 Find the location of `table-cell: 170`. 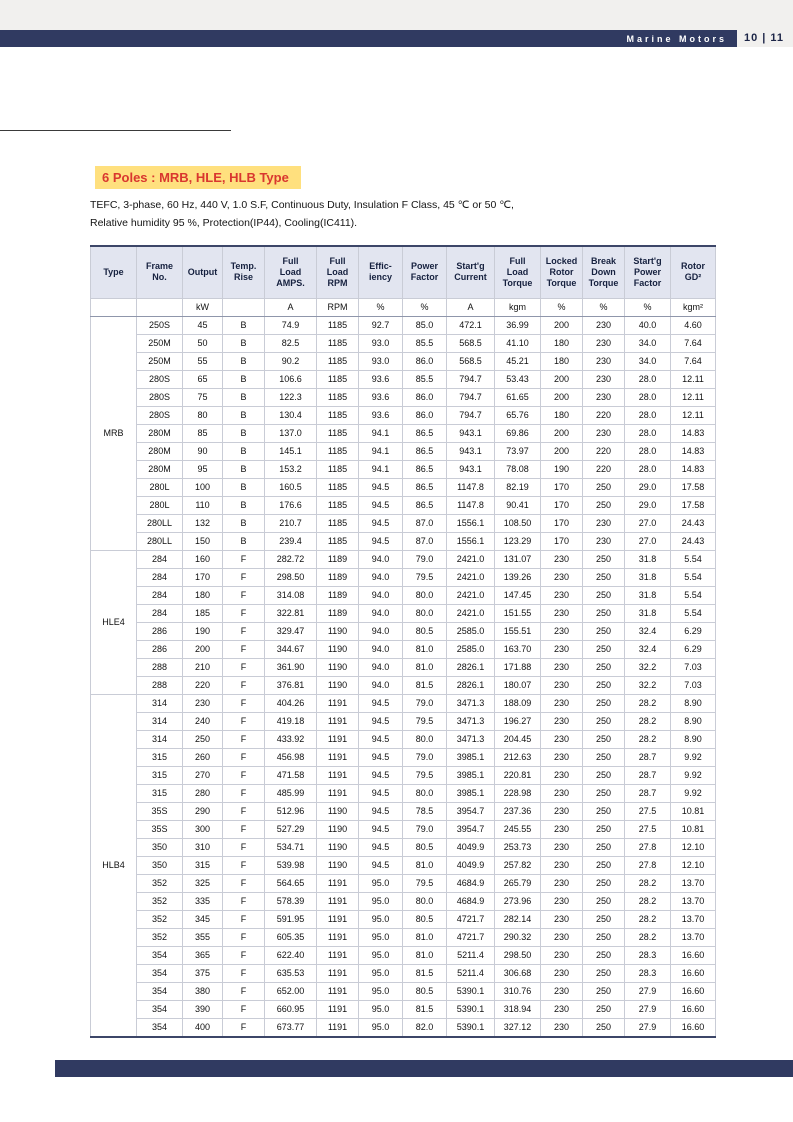

table-cell: 170 is located at coordinates (202, 577).